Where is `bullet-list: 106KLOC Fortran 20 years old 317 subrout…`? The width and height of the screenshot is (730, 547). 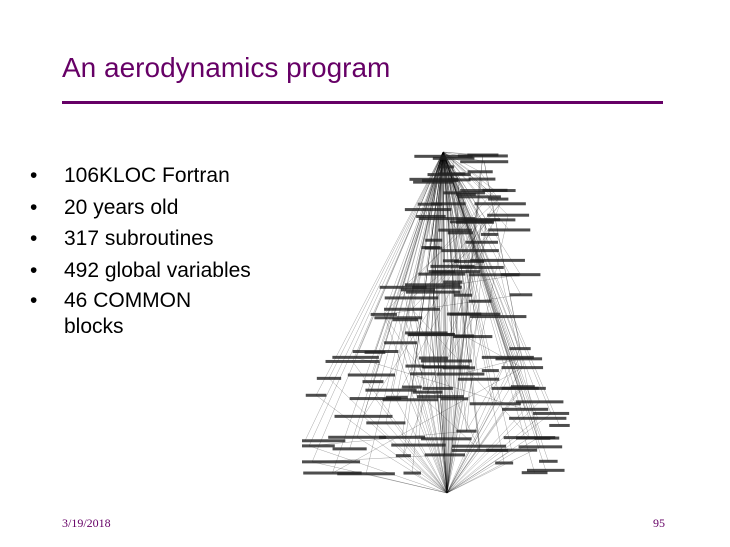
bullet-list: 106KLOC Fortran 20 years old 317 subrout… is located at coordinates (140, 250).